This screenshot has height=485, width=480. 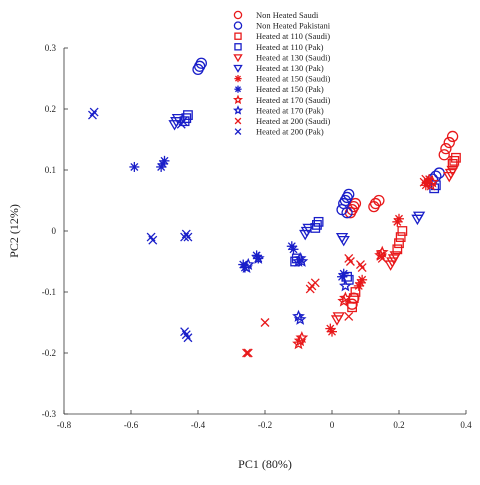 I want to click on x-tick-label: -0.4, so click(x=198, y=425).